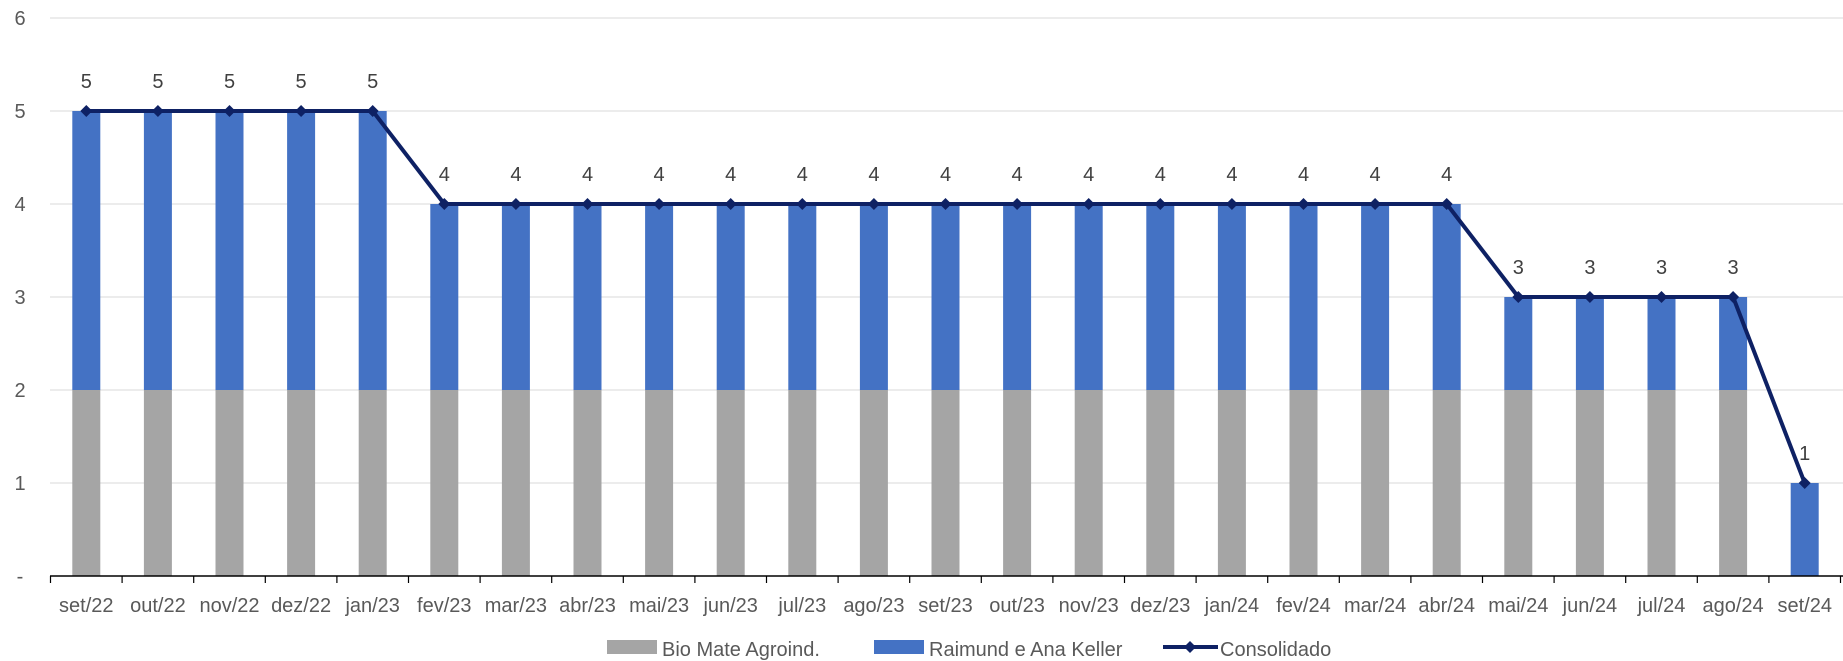 The width and height of the screenshot is (1843, 661). Describe the element at coordinates (301, 606) in the screenshot. I see `x-tick-label: dez/22` at that location.